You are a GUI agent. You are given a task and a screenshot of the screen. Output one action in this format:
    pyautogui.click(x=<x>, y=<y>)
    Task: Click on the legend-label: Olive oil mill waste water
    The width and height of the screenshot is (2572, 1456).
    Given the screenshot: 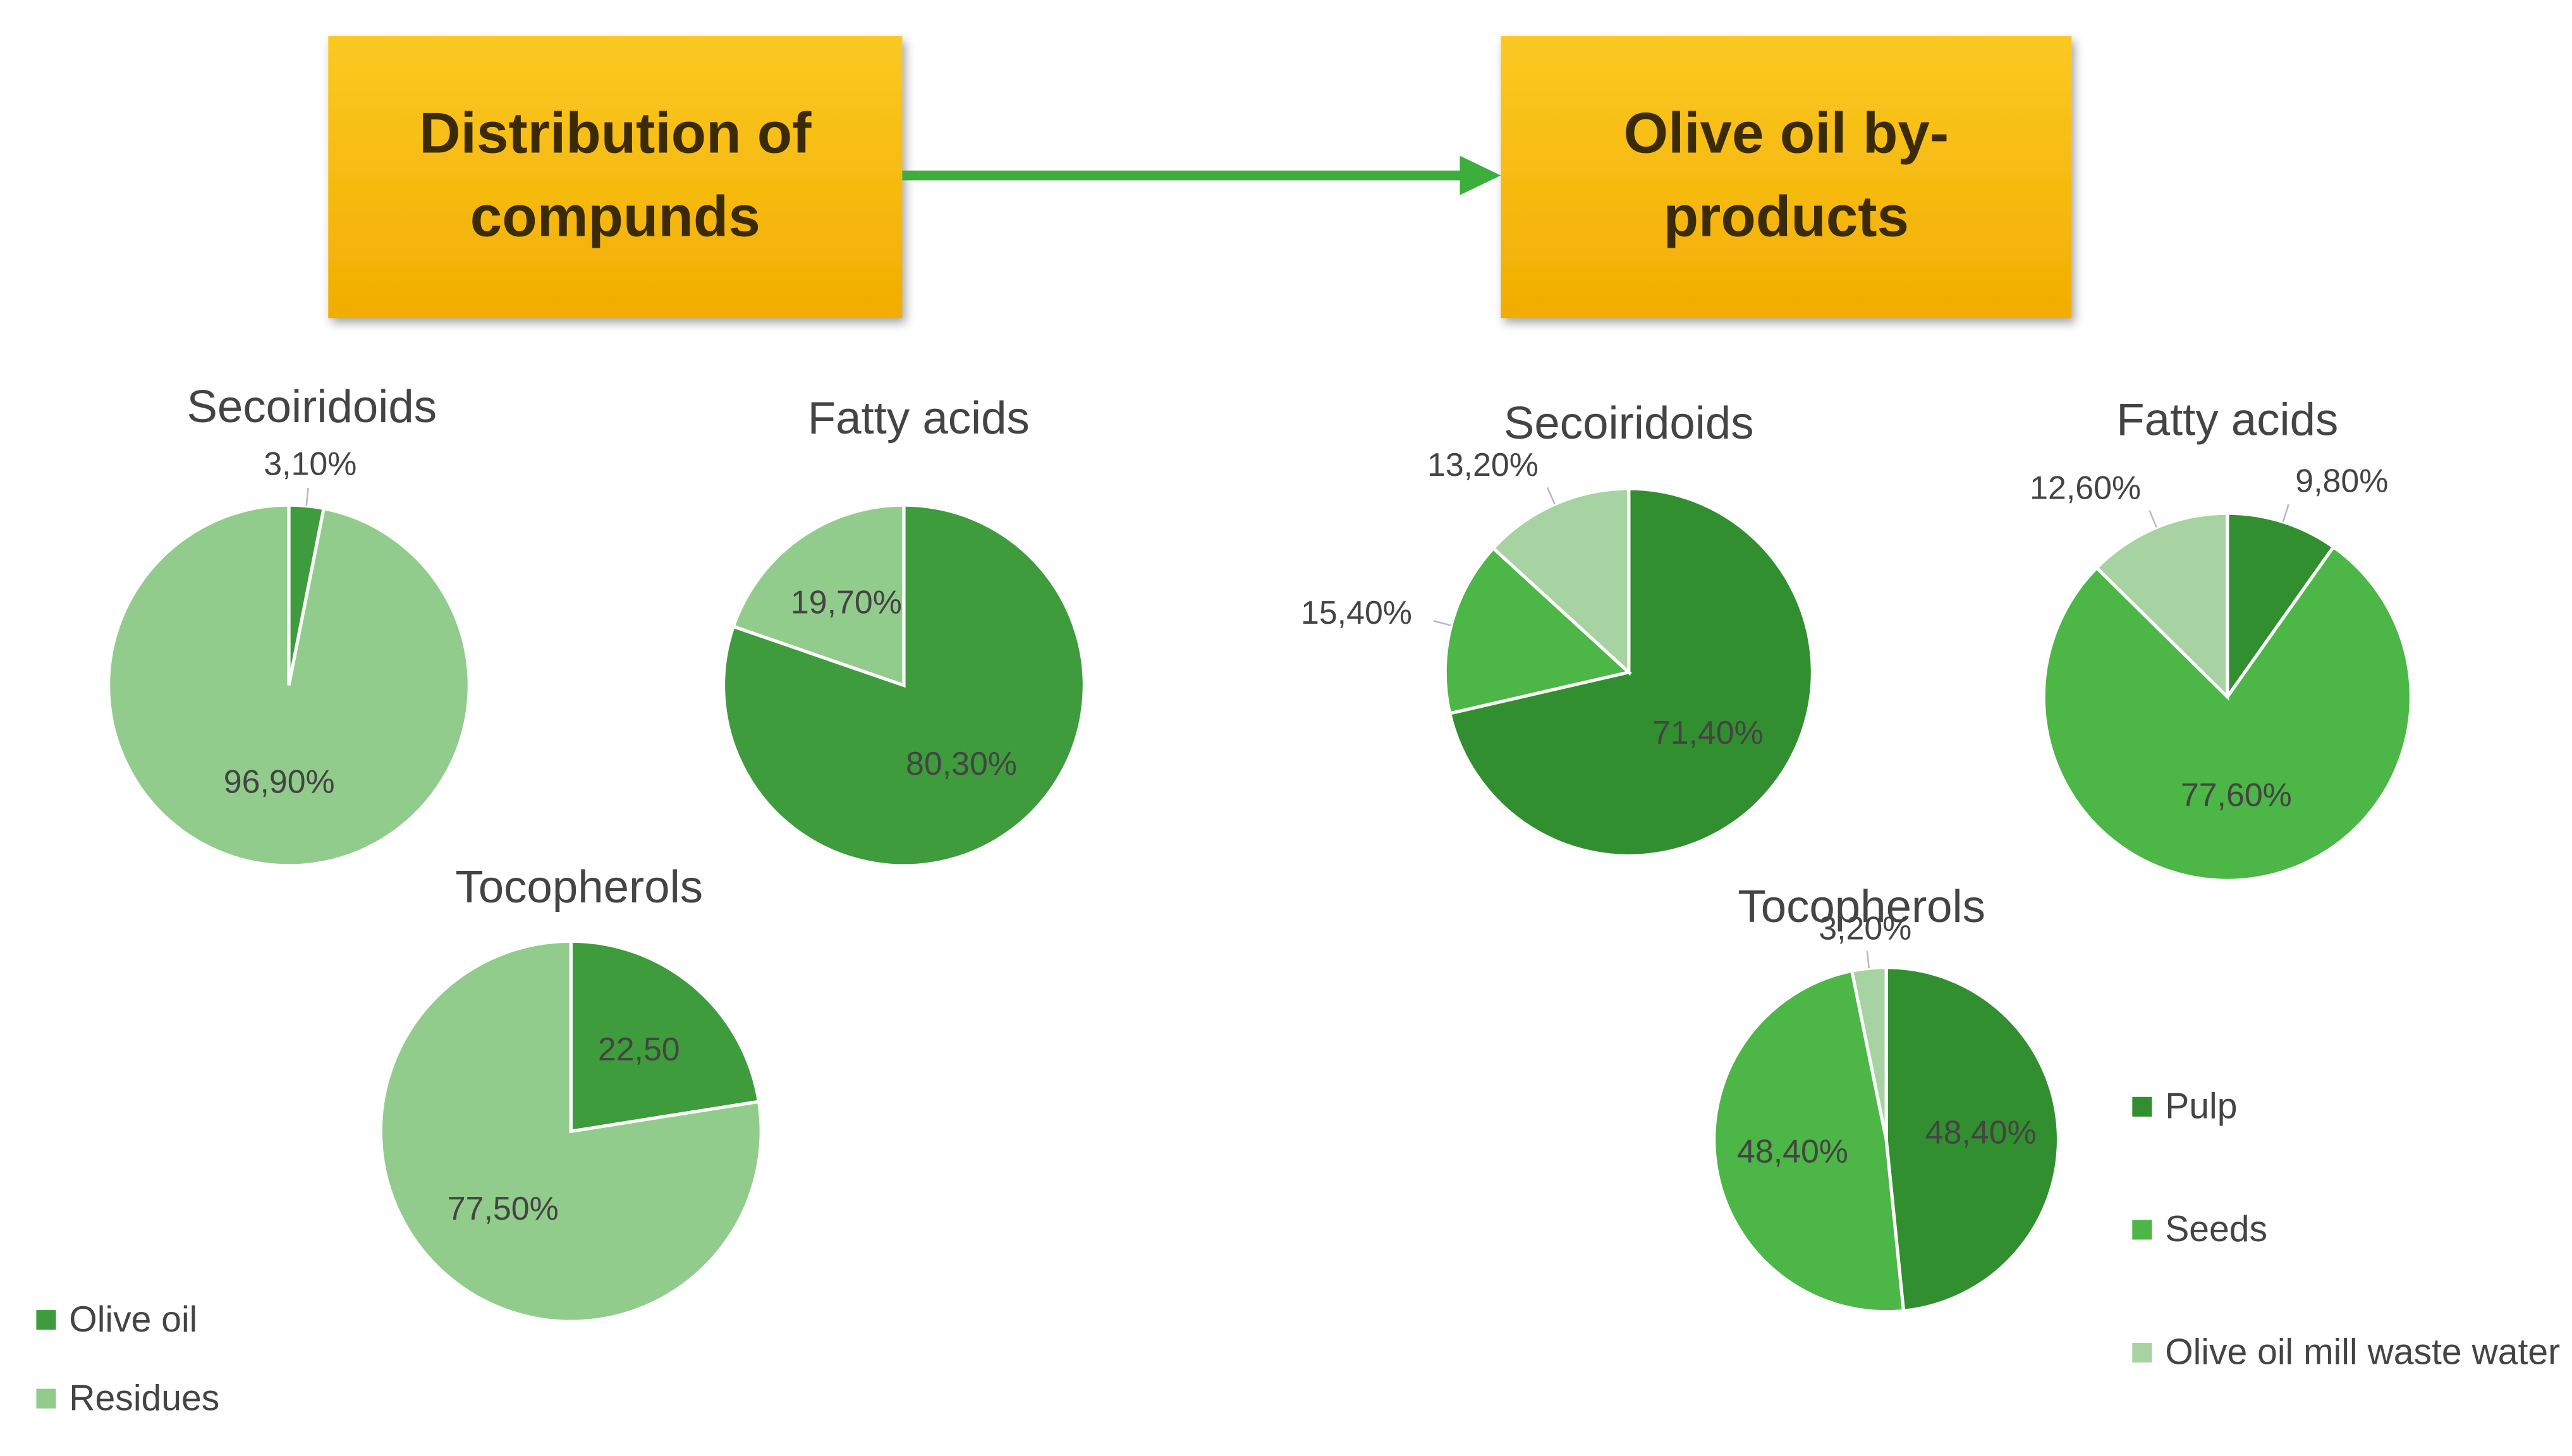 What is the action you would take?
    pyautogui.click(x=2363, y=1352)
    